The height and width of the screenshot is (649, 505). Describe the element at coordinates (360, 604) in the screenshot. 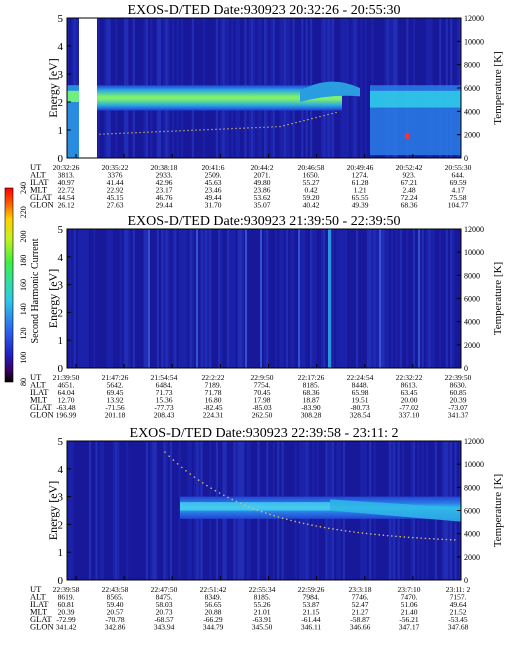

I see `table-cell: 52.47` at that location.